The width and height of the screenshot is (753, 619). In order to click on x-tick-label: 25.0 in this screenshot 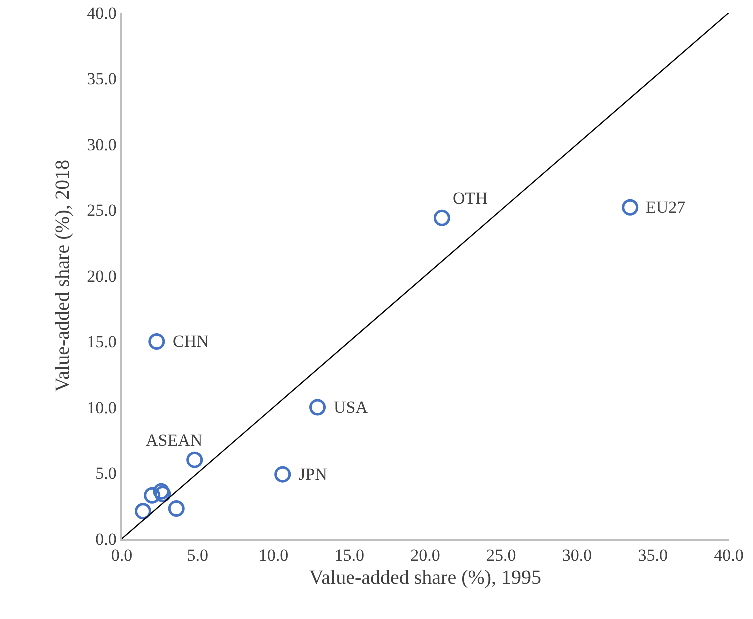, I will do `click(501, 556)`.